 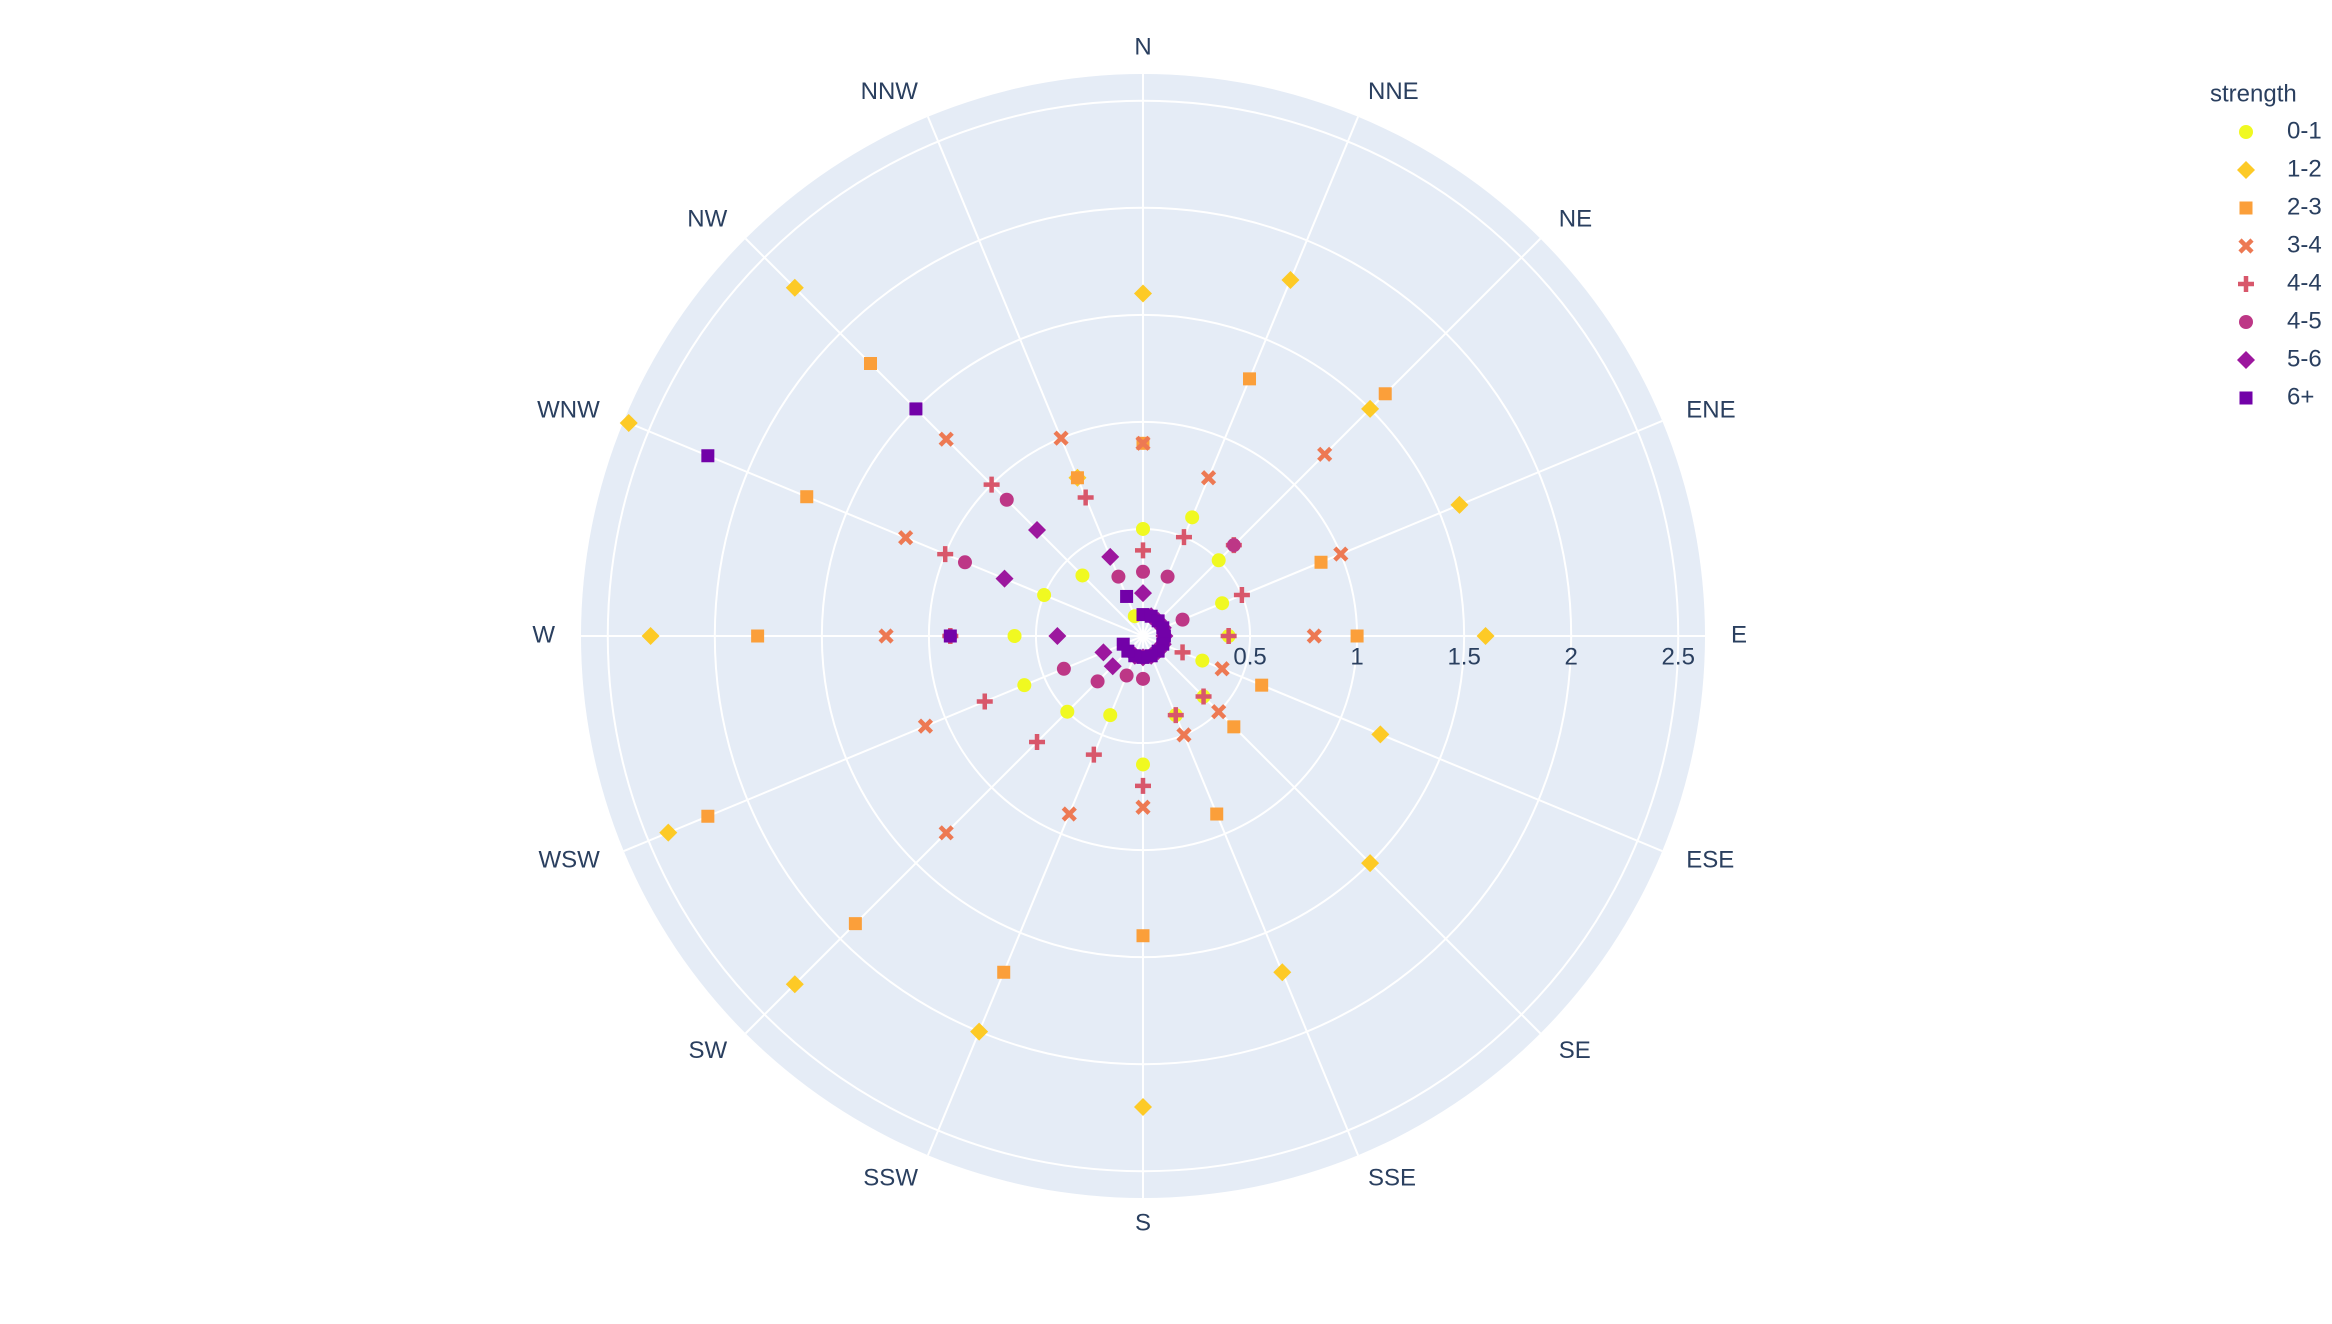 I want to click on r-tick-label: 0.5, so click(x=1249, y=656).